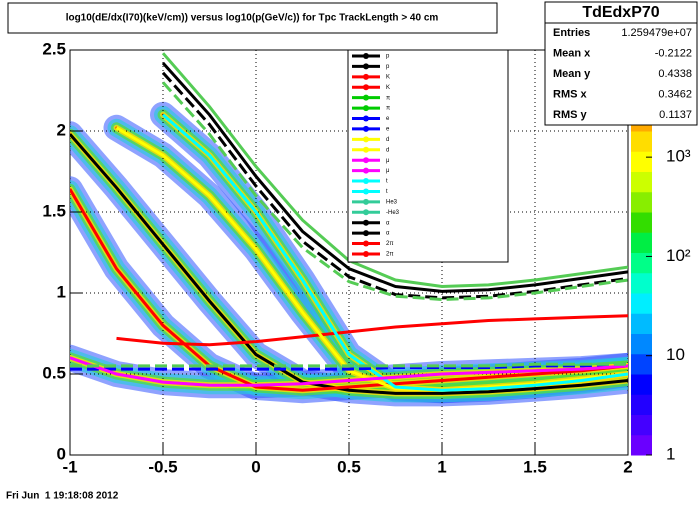 The image size is (700, 507). Describe the element at coordinates (393, 213) in the screenshot. I see `legend-label: -He3` at that location.